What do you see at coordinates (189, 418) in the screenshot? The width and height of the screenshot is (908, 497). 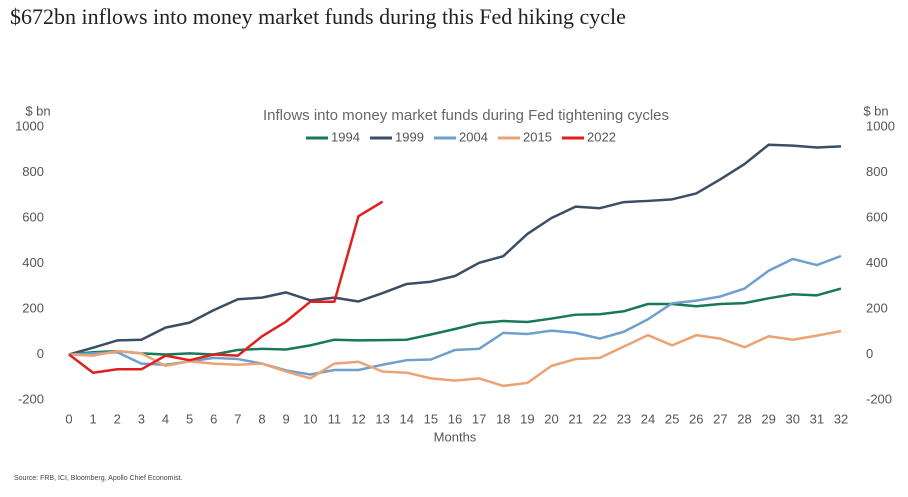 I see `x-tick-label: 5` at bounding box center [189, 418].